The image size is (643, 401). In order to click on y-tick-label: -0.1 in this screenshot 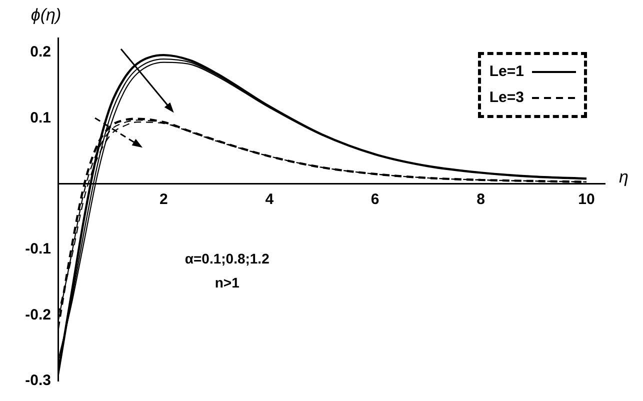, I will do `click(38, 249)`.